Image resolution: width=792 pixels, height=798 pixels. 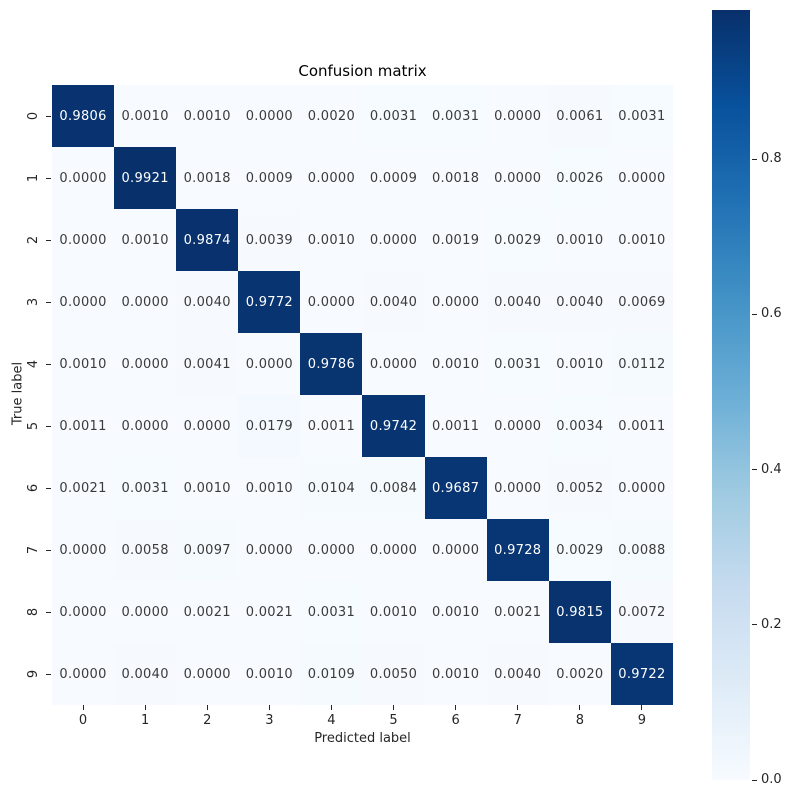 I want to click on y-tick-label: 0, so click(x=33, y=116).